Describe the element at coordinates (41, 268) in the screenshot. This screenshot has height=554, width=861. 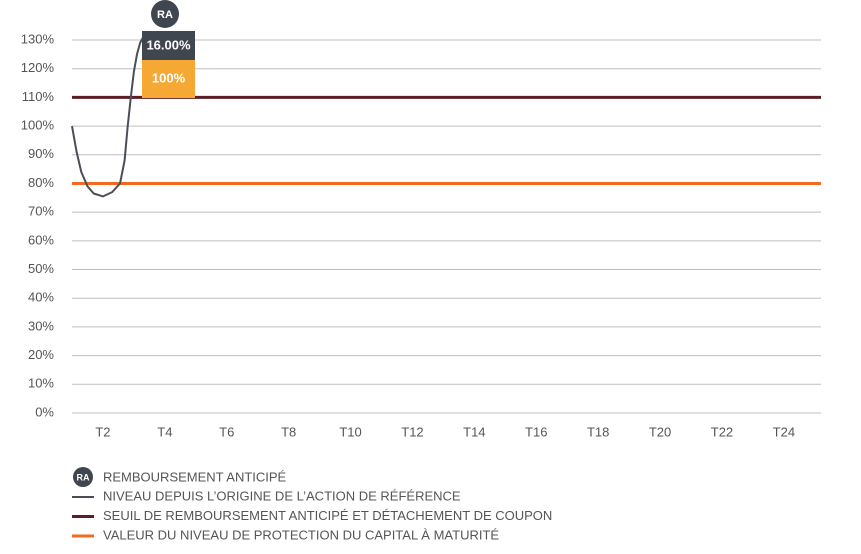
I see `y-tick-label: 50%` at that location.